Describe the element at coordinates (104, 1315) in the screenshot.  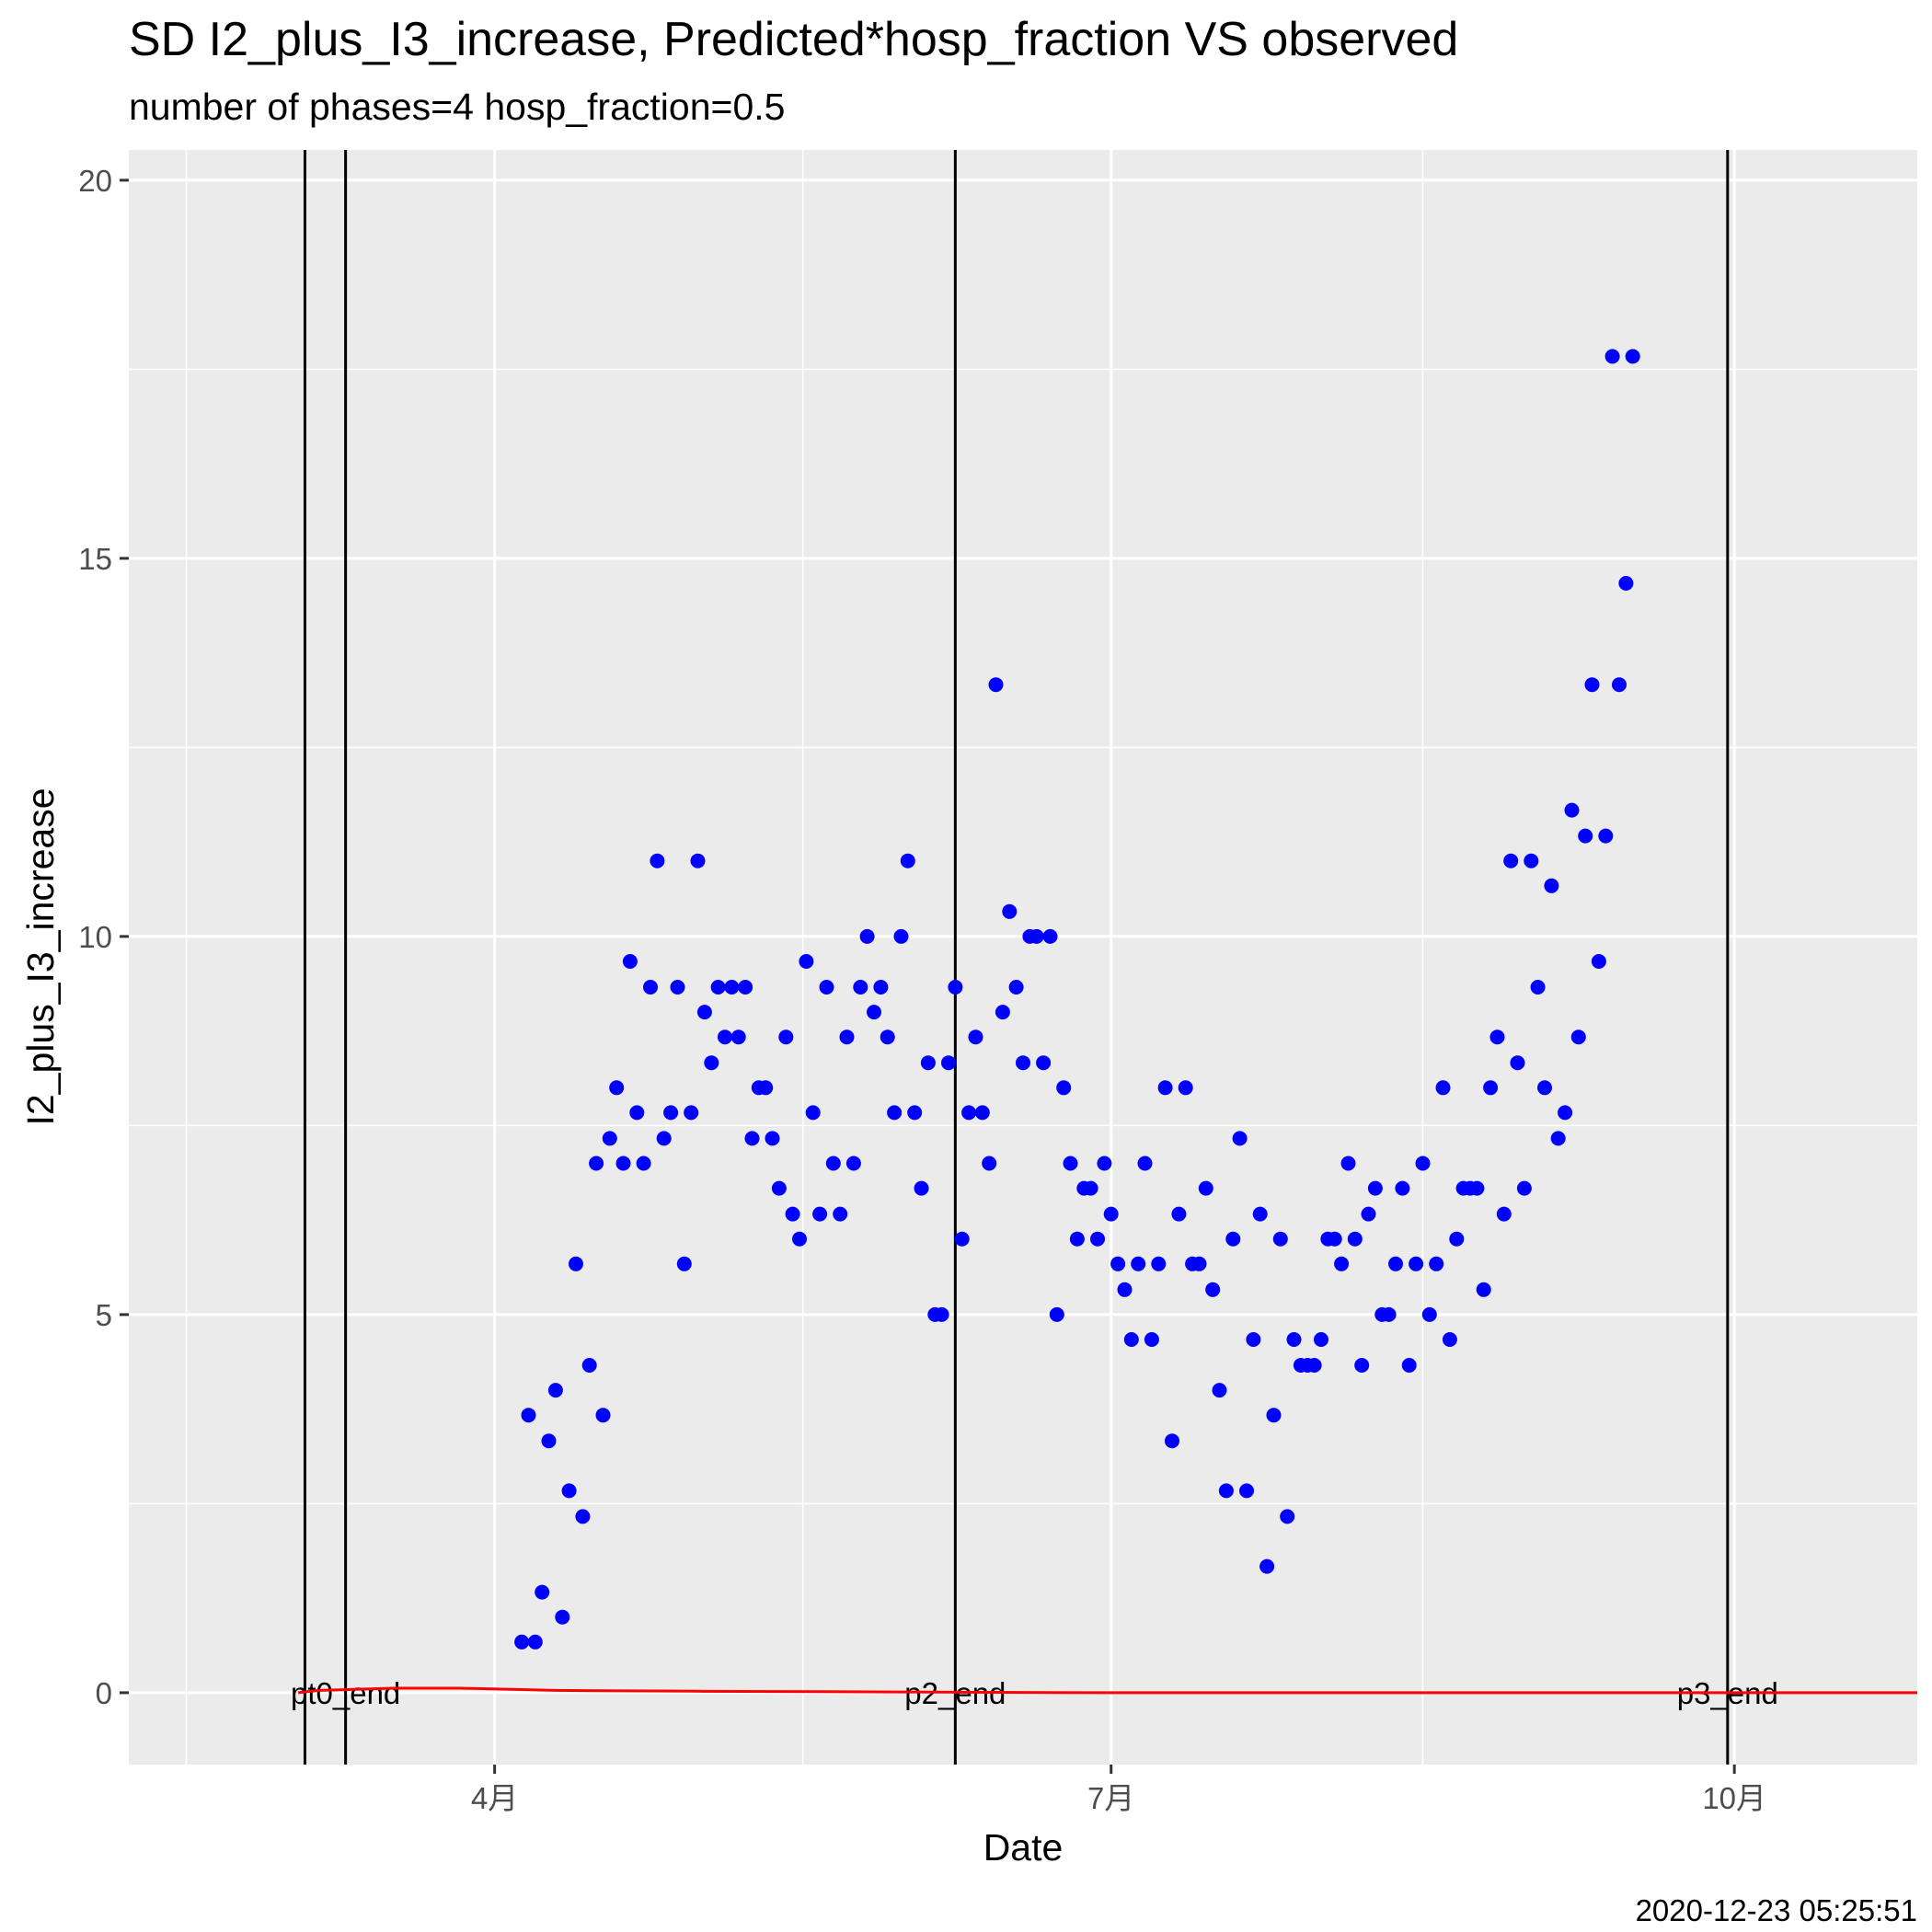
I see `y-tick-label: 5` at that location.